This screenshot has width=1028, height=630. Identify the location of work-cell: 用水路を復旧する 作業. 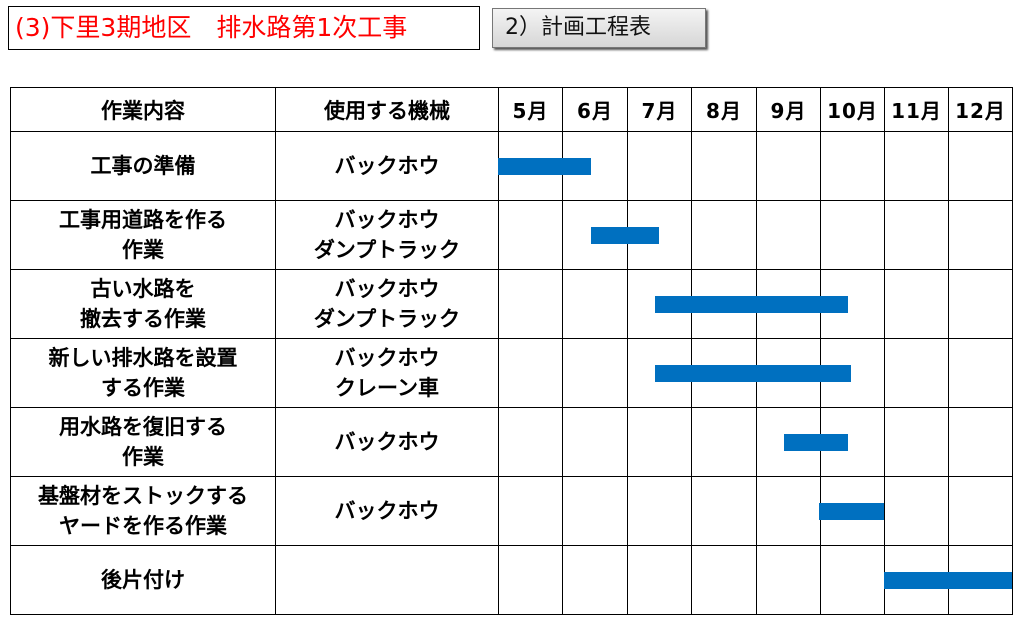
(143, 442).